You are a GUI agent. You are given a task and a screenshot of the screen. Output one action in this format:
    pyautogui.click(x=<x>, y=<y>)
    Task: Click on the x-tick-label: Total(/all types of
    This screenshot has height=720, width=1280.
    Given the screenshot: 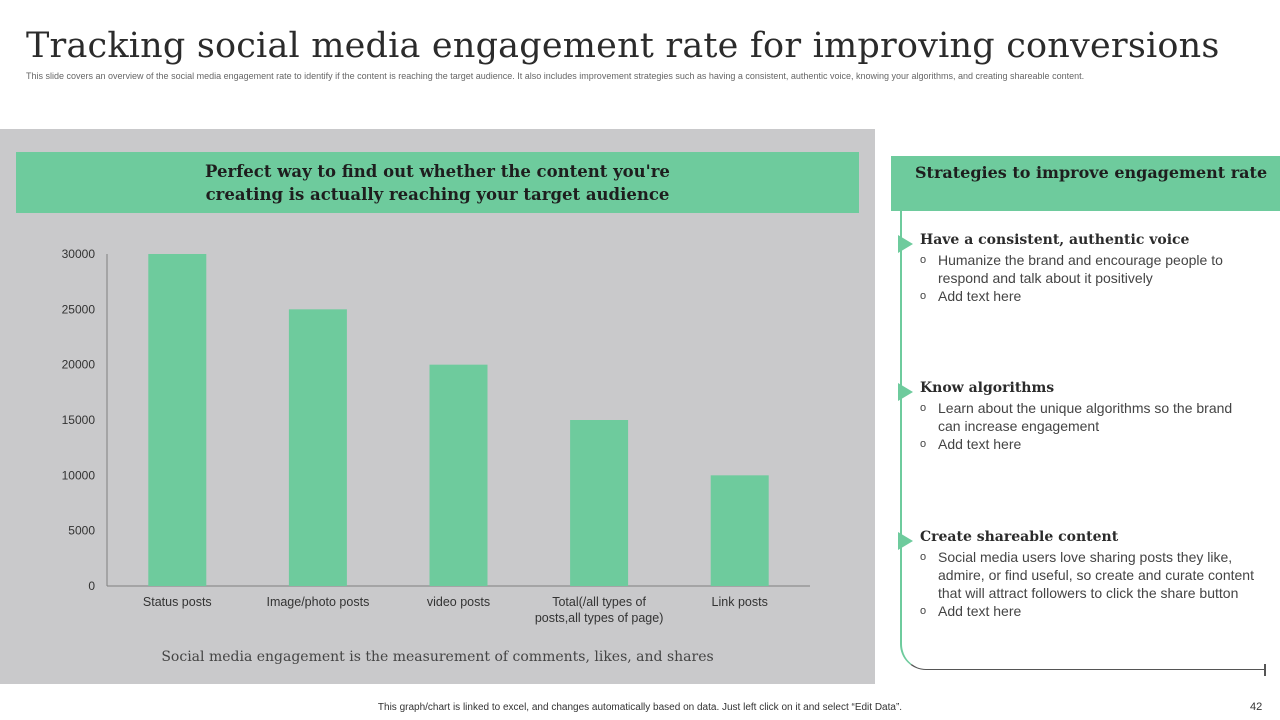 What is the action you would take?
    pyautogui.click(x=599, y=602)
    